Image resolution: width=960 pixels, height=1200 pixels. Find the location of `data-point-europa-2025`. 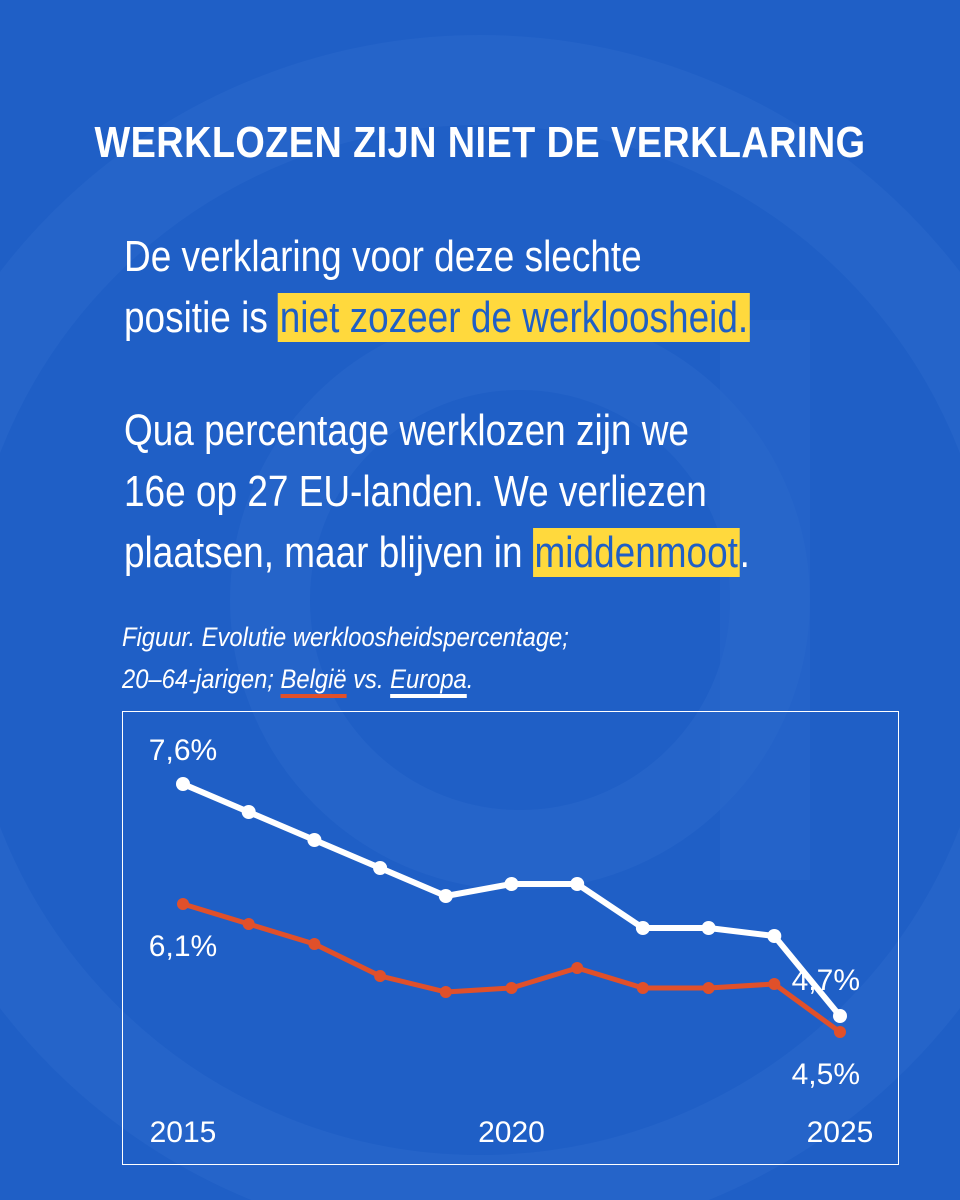

data-point-europa-2025 is located at coordinates (840, 1016).